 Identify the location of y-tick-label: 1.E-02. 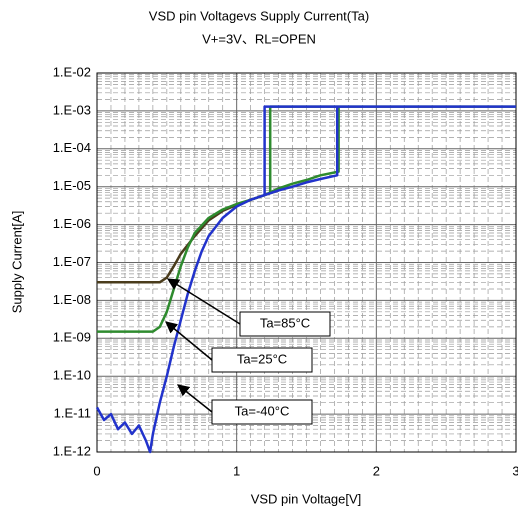
(72, 71).